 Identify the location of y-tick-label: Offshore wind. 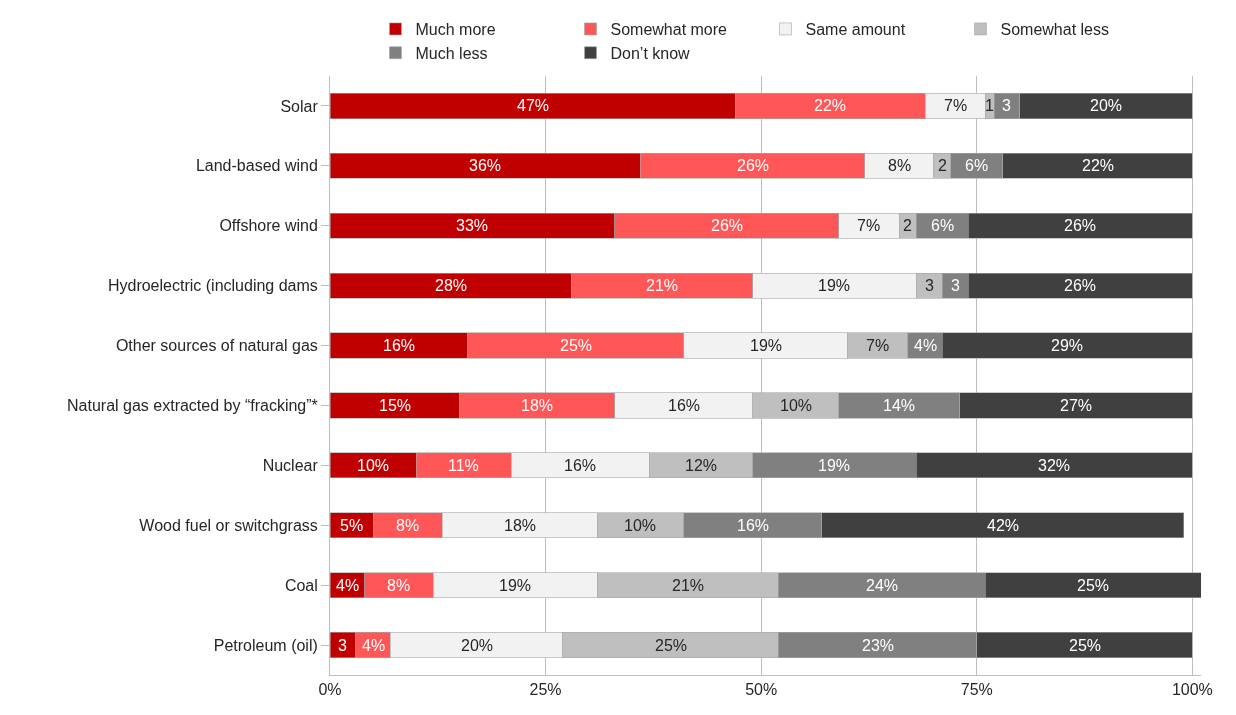
(268, 226).